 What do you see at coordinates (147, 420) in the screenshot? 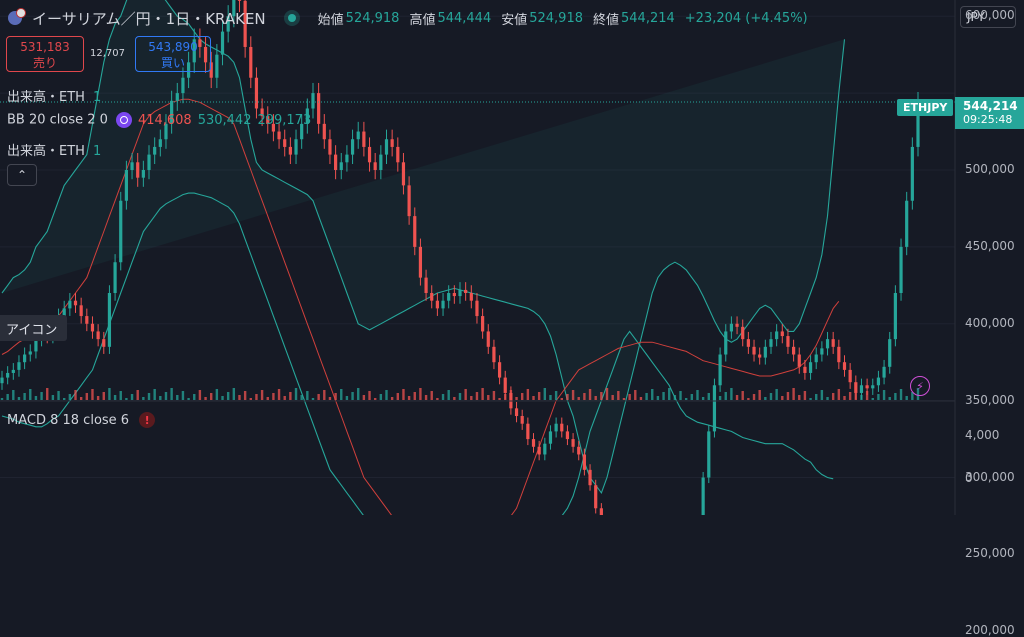
I see `warning-icon: !` at bounding box center [147, 420].